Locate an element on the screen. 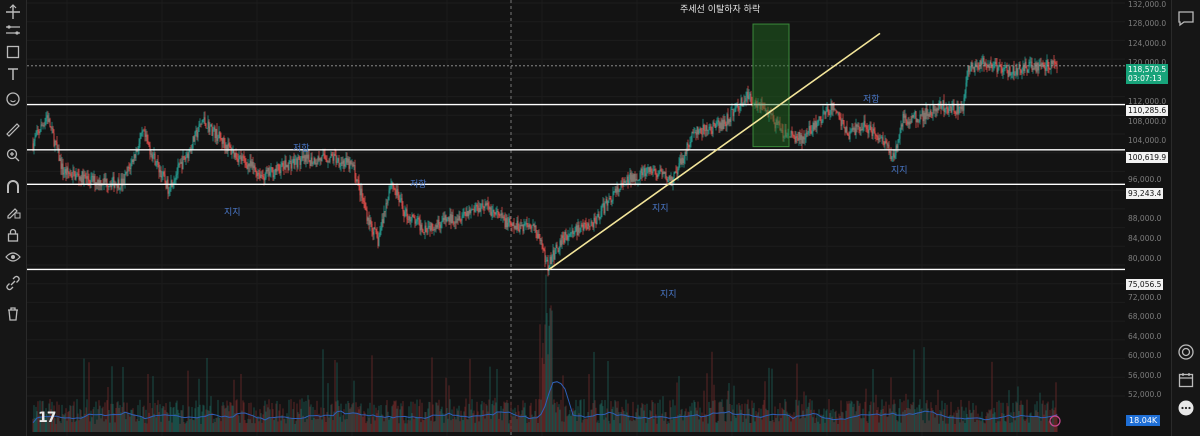 The width and height of the screenshot is (1200, 436). emoji-icon is located at coordinates (13, 99).